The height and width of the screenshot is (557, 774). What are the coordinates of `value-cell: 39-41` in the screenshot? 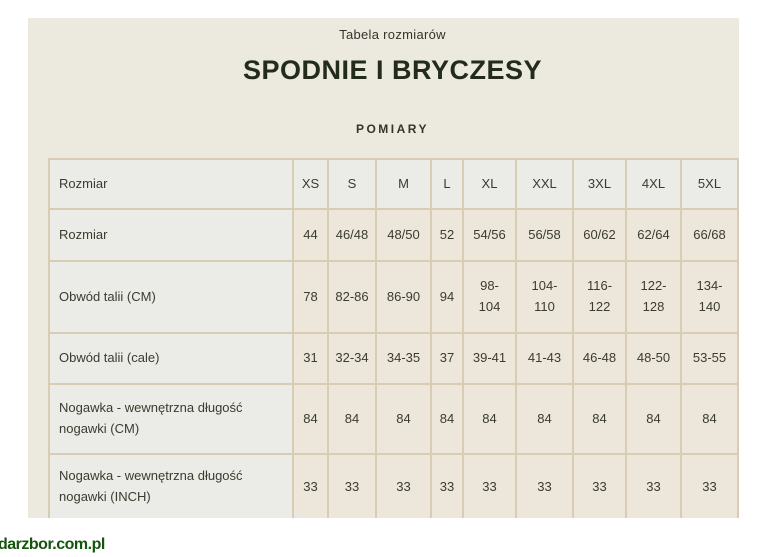 It's located at (489, 358).